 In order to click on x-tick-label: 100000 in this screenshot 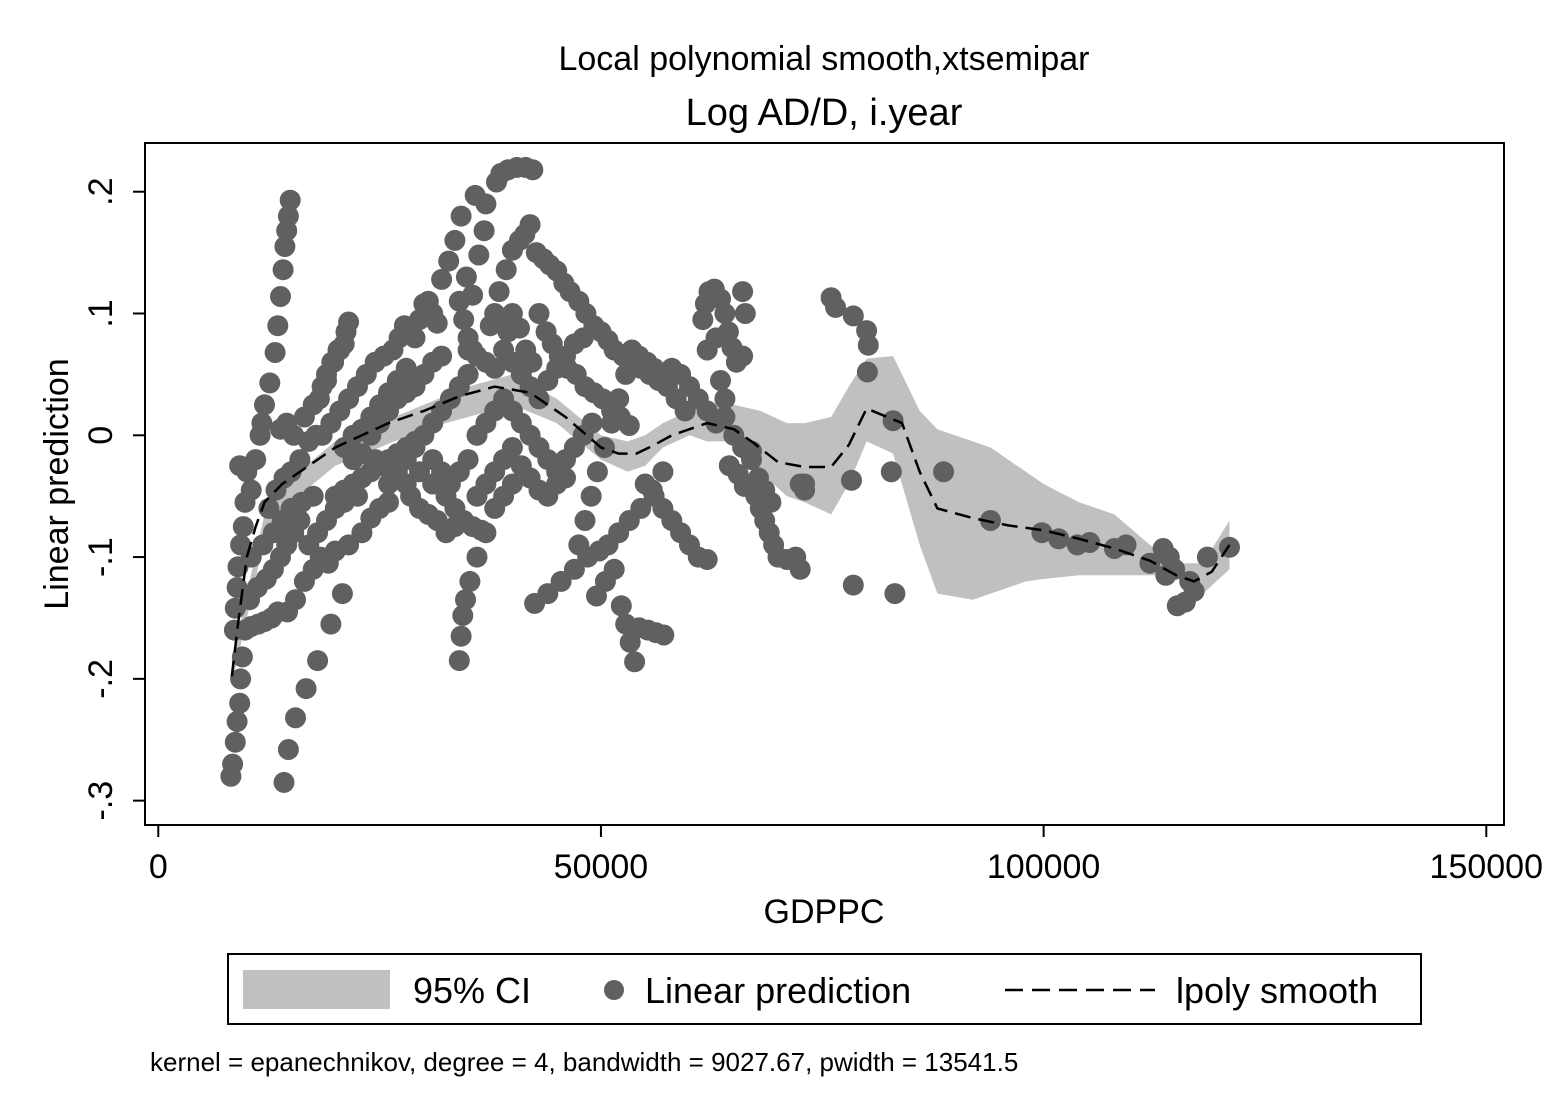, I will do `click(1043, 867)`.